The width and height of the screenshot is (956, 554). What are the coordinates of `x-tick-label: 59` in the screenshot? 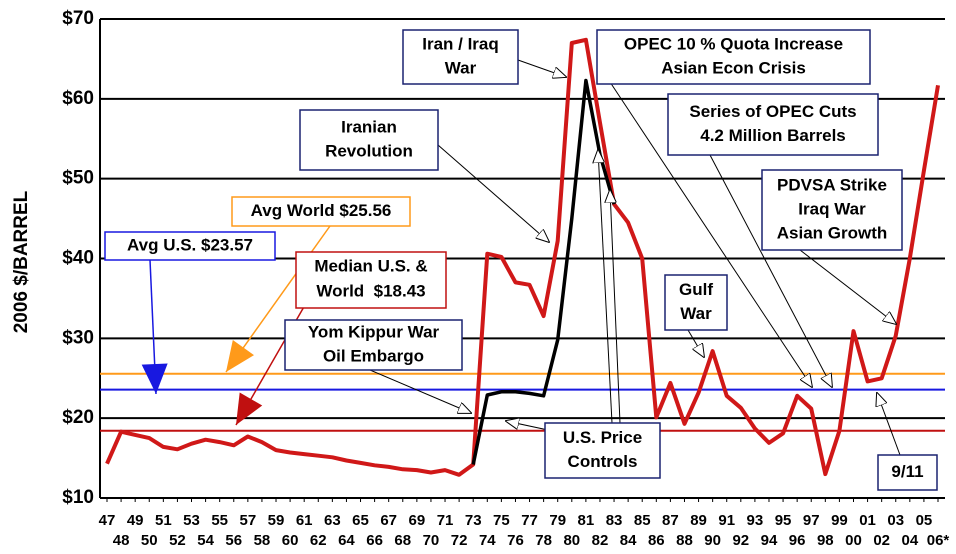 It's located at (276, 520).